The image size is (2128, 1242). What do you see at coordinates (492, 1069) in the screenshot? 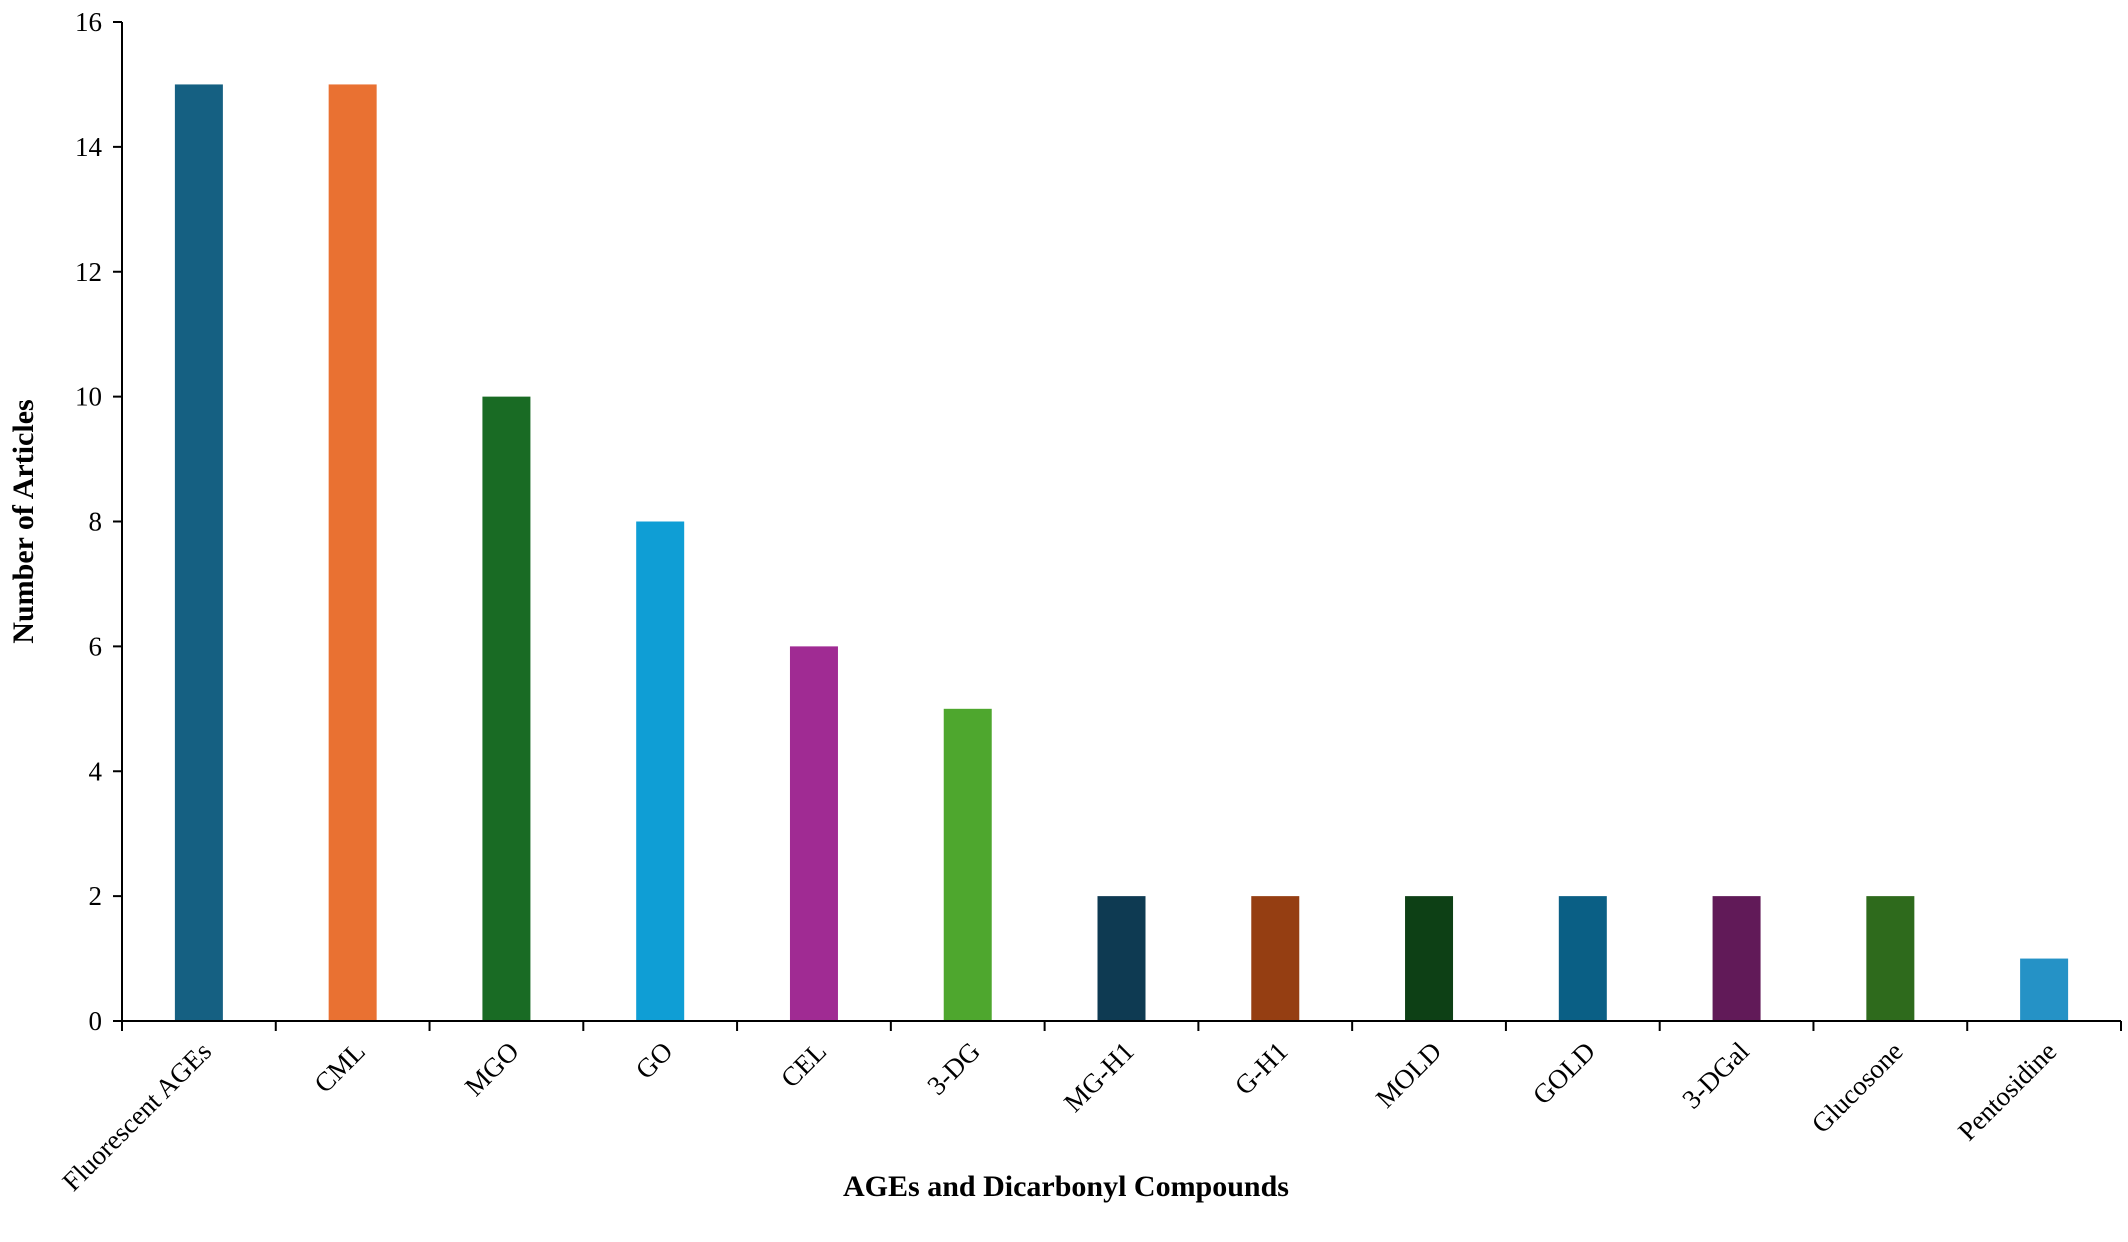
I see `x-tick-label: MGO` at bounding box center [492, 1069].